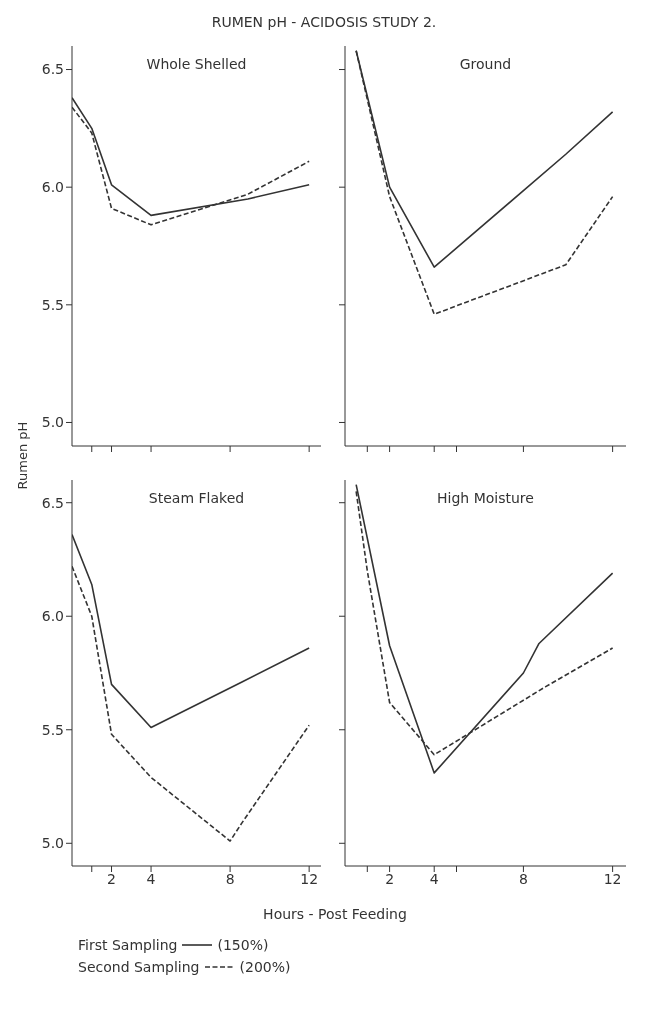  I want to click on text: Whole Shelled, so click(196, 64).